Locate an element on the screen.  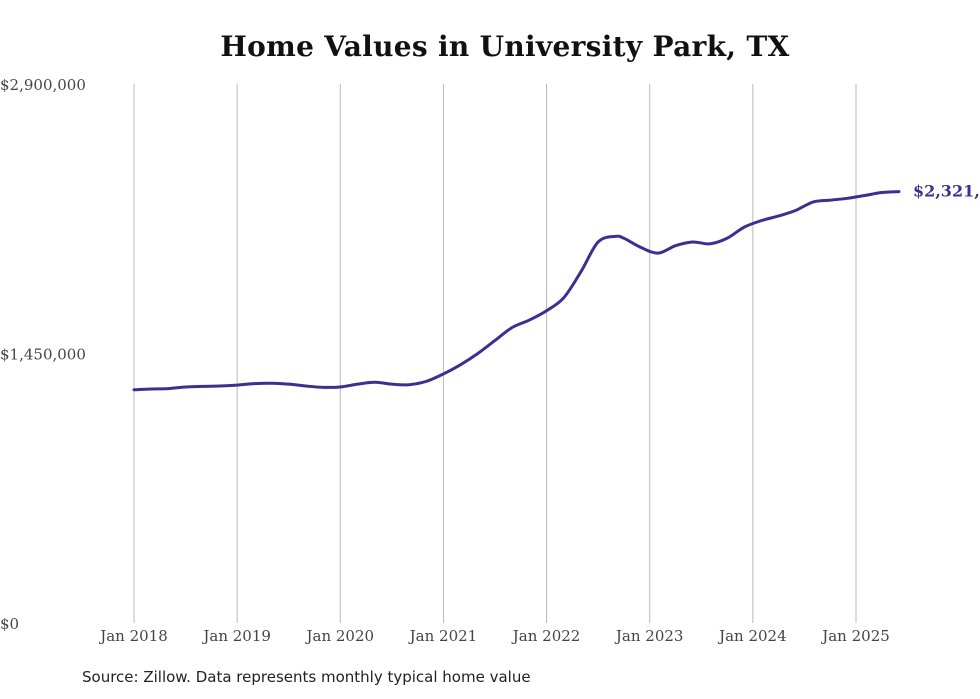
x-tick-label: Jan 2024 is located at coordinates (752, 636).